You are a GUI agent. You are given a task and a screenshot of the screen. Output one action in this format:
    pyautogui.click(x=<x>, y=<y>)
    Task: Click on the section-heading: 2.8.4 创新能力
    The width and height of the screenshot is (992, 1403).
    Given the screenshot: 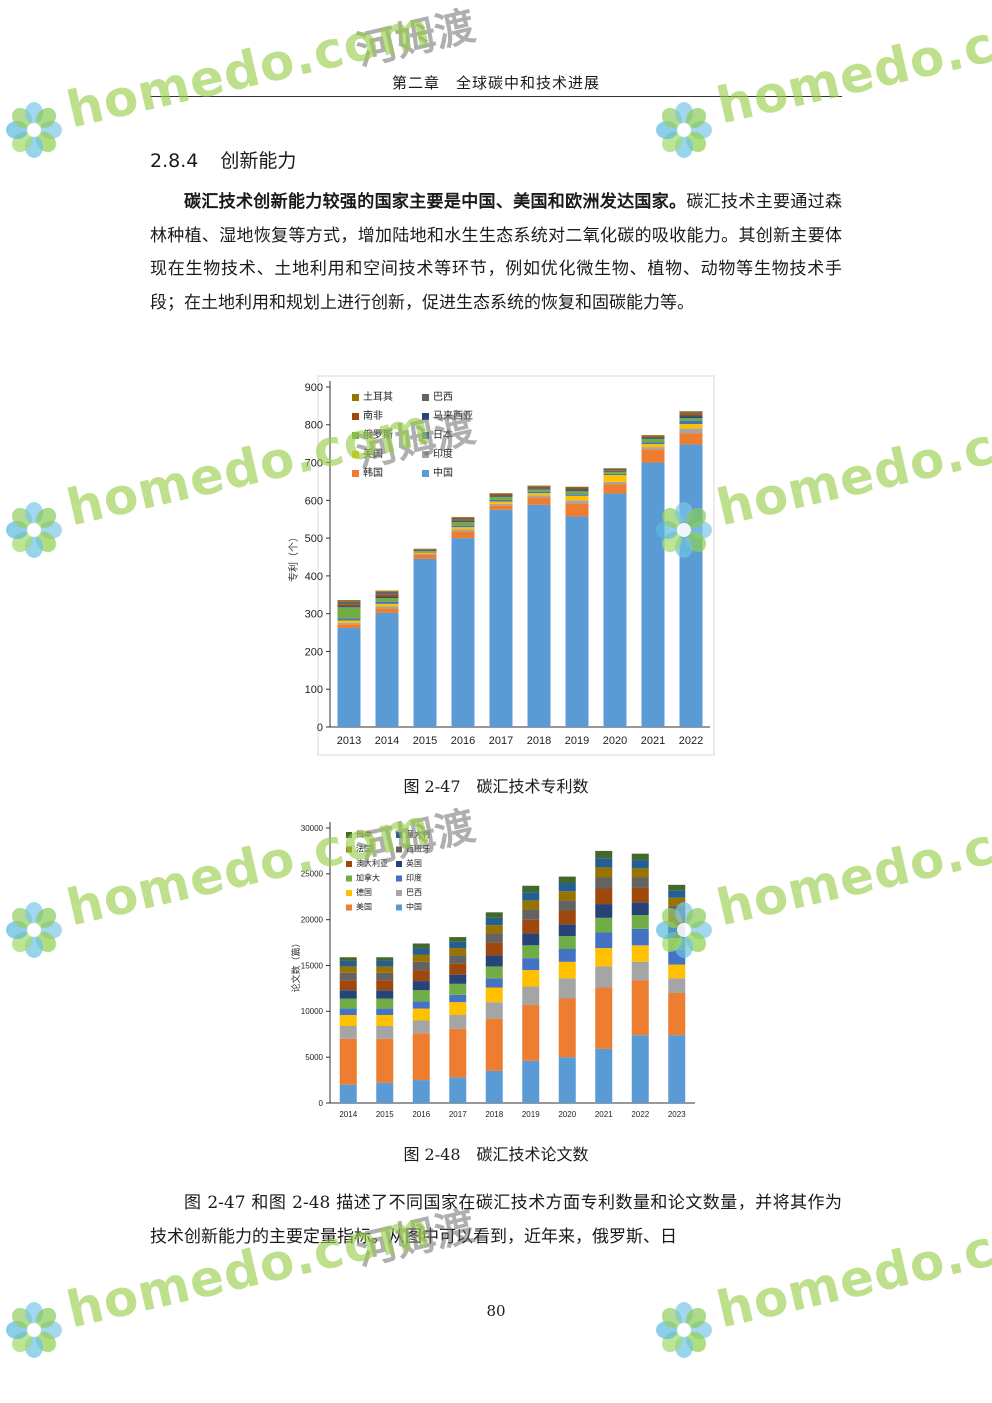 What is the action you would take?
    pyautogui.click(x=223, y=159)
    